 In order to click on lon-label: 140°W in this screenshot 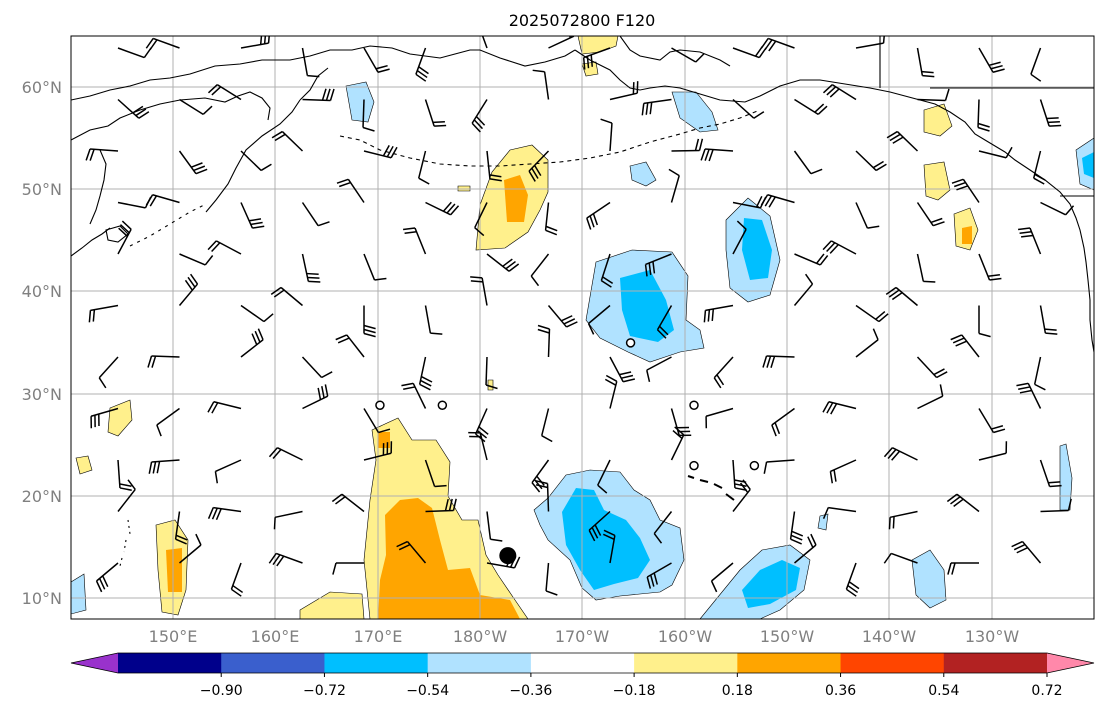, I will do `click(889, 636)`.